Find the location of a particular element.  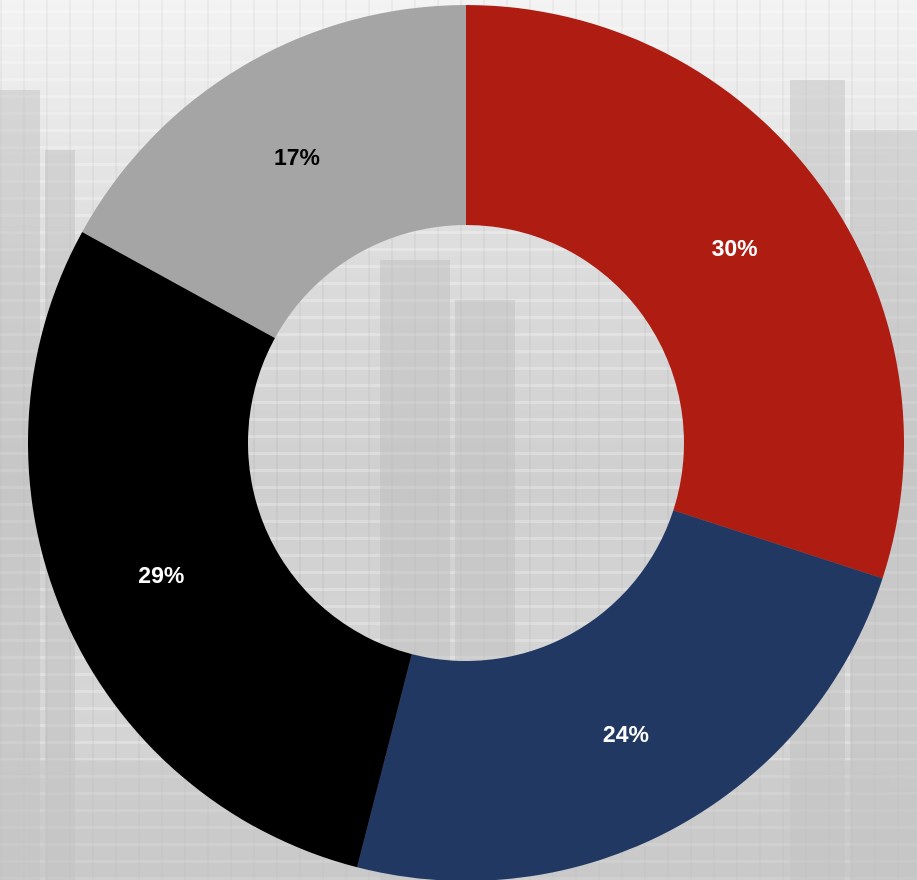

slice-label-1: 30% is located at coordinates (735, 248).